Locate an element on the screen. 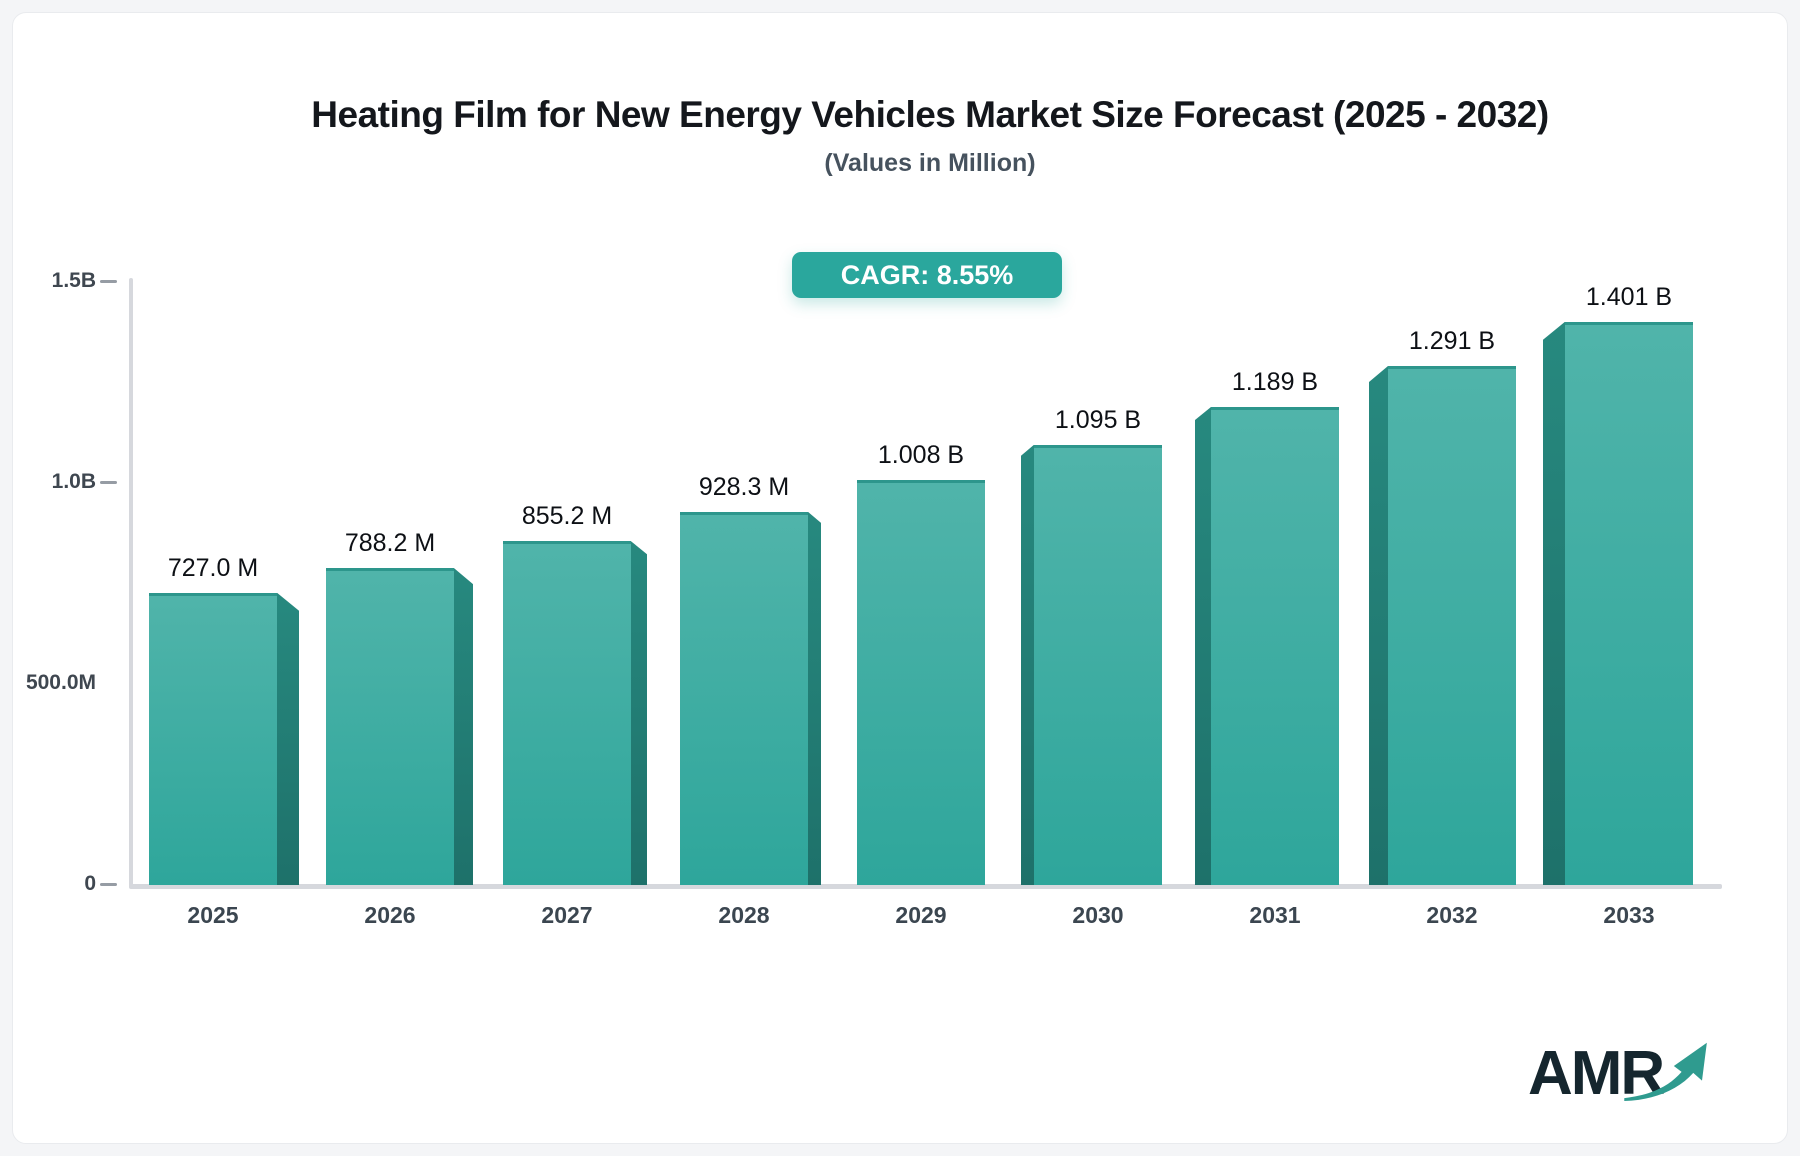 This screenshot has height=1156, width=1800. bar-2030 is located at coordinates (1098, 664).